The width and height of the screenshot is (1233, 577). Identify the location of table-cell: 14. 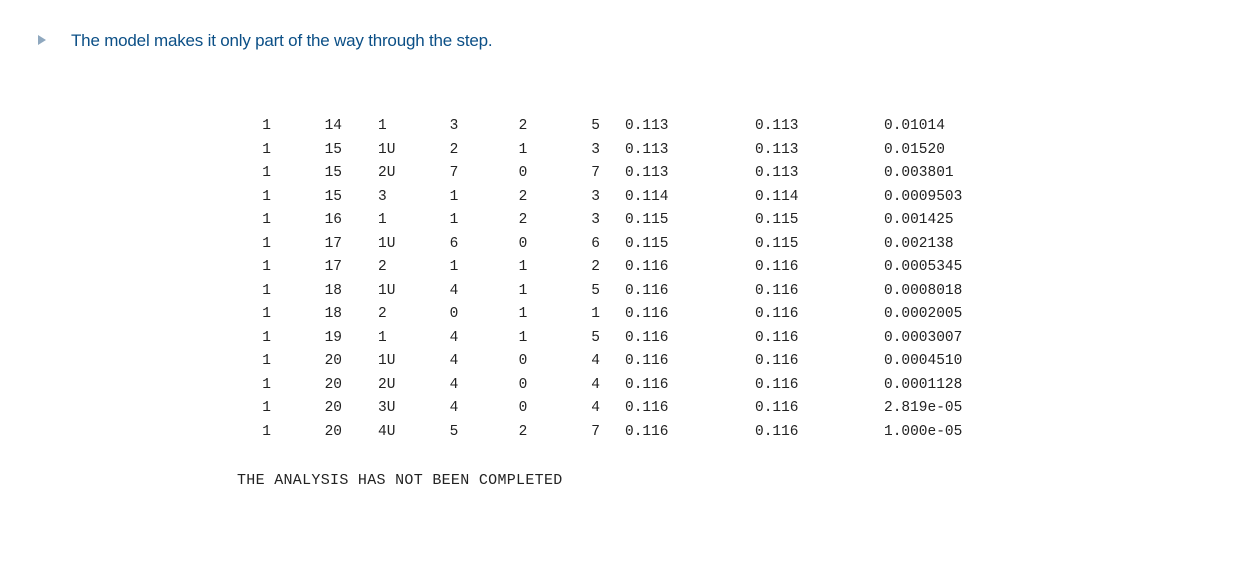
(333, 126).